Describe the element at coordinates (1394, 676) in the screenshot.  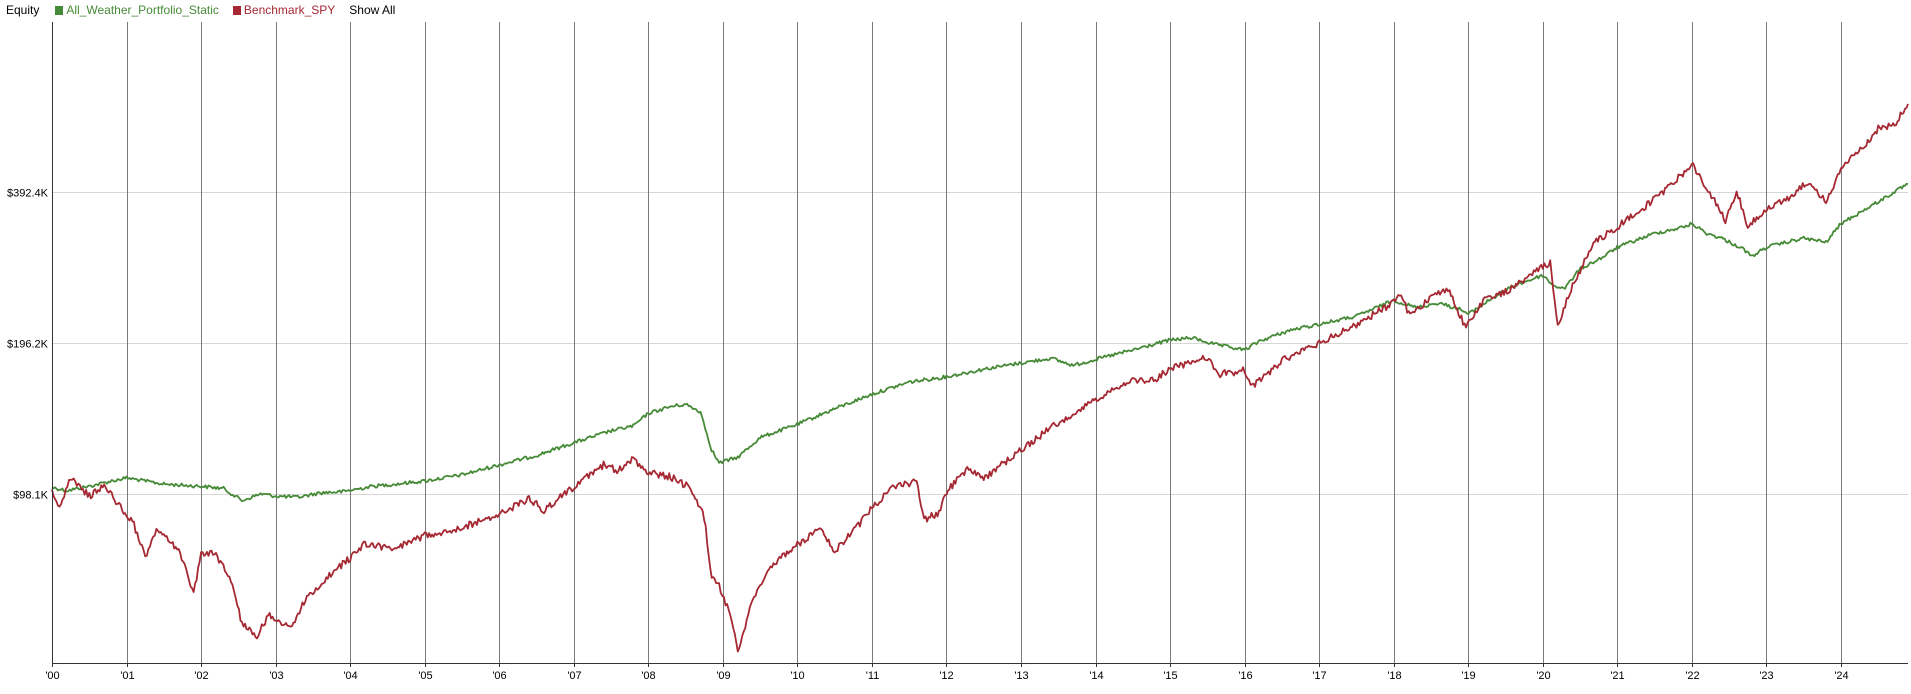
I see `x-tick-label: '18` at that location.